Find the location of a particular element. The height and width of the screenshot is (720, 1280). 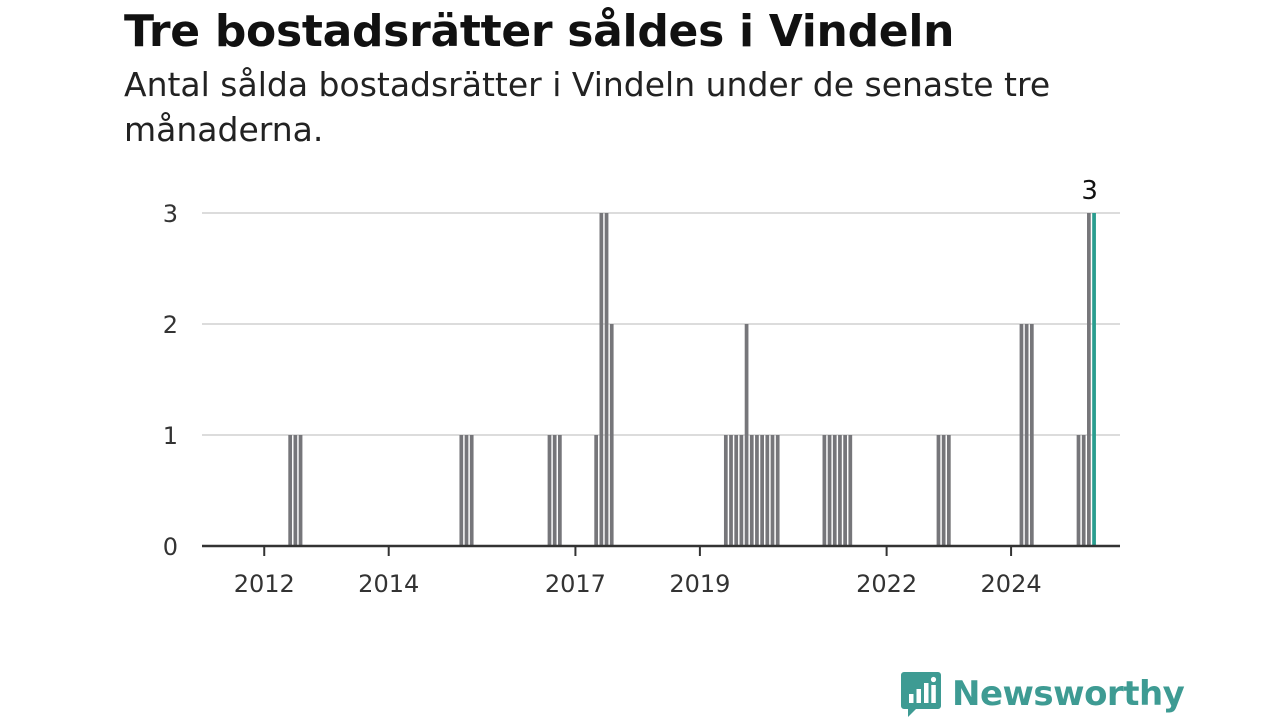

x-tick-label: 2014 is located at coordinates (388, 584).